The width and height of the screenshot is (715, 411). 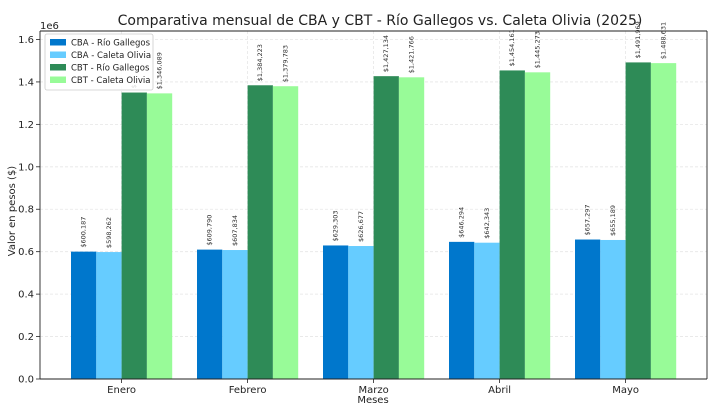 What do you see at coordinates (110, 69) in the screenshot?
I see `legend-entry: CBT - Río Gallegos` at bounding box center [110, 69].